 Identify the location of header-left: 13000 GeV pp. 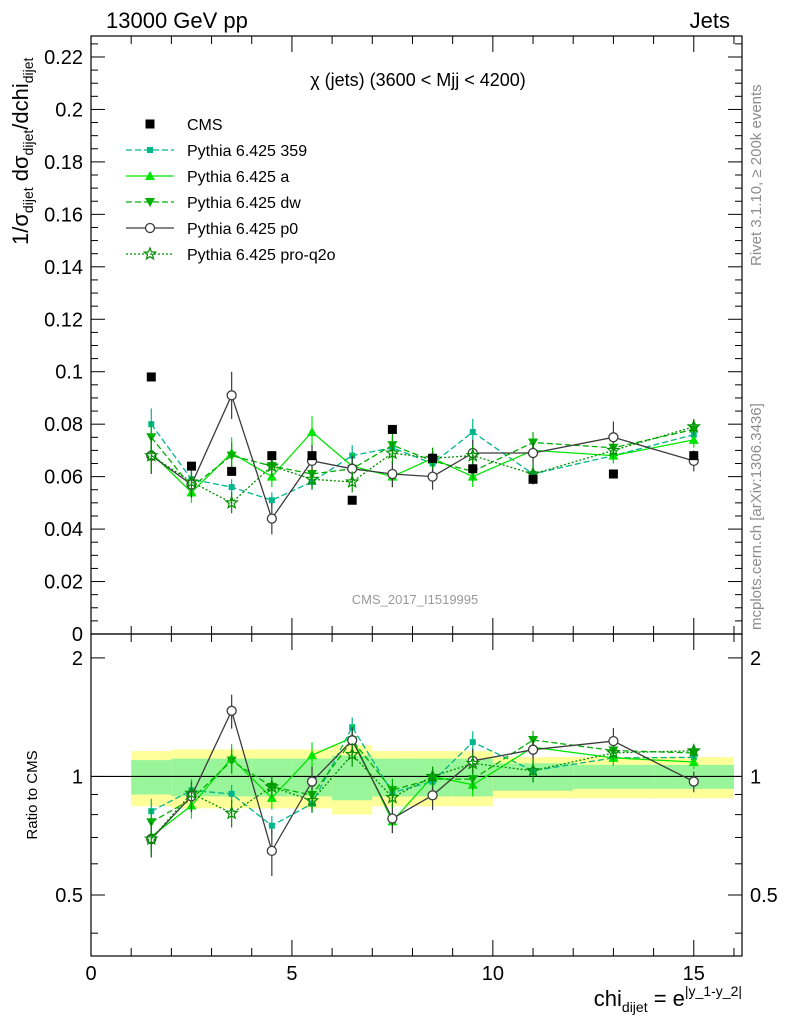
(177, 20).